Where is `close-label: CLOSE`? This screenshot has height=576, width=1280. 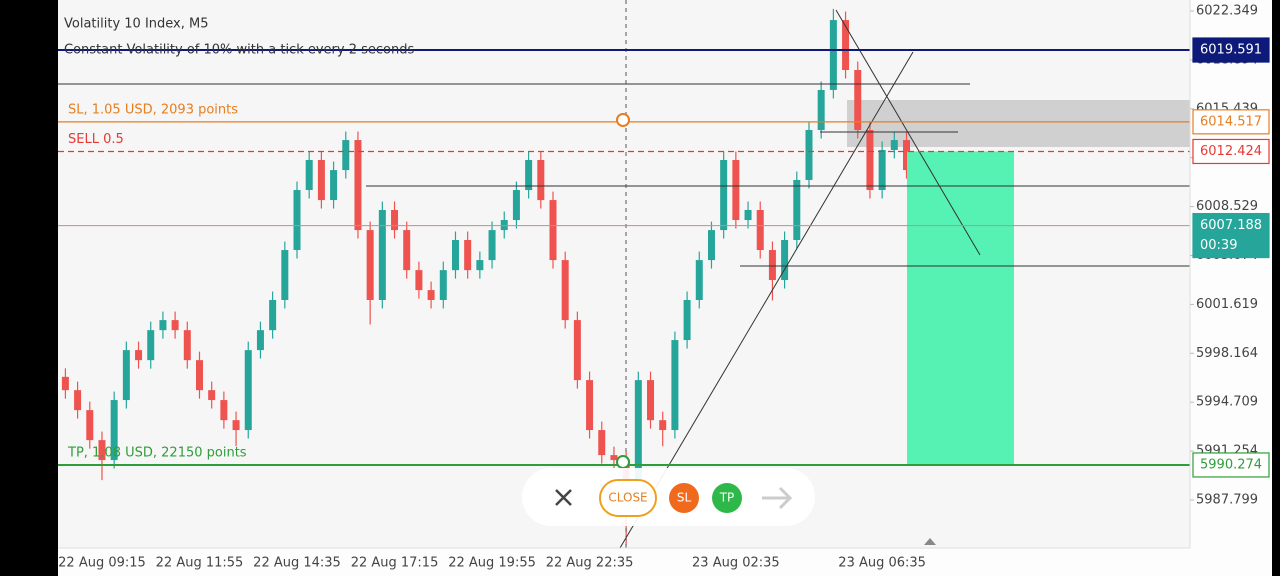
close-label: CLOSE is located at coordinates (627, 498).